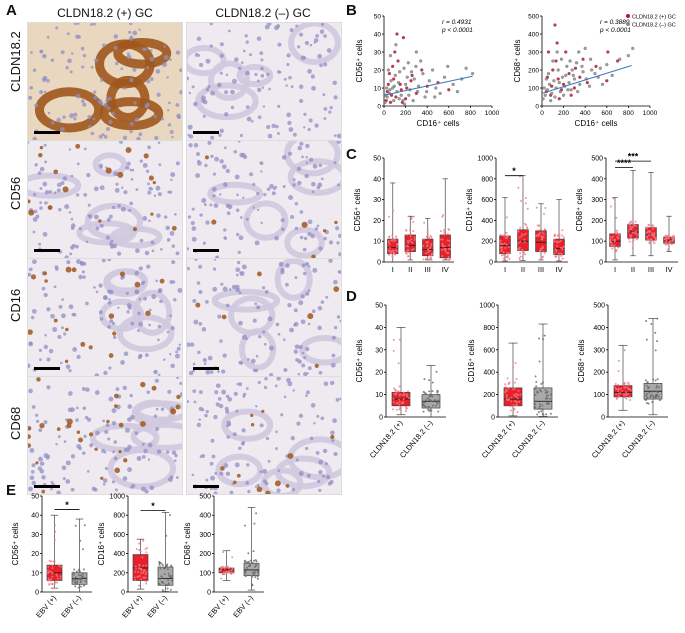 Image resolution: width=685 pixels, height=633 pixels. I want to click on ihc-tile, so click(105, 435).